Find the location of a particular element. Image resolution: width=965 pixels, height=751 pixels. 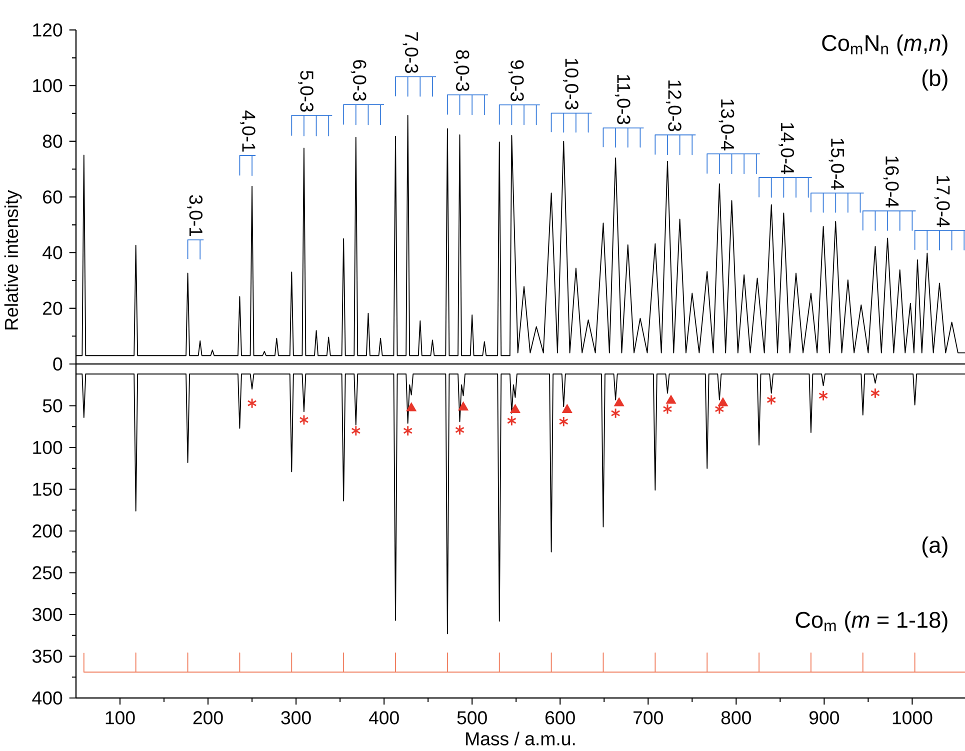

annotation: 6,0-3 is located at coordinates (358, 80).